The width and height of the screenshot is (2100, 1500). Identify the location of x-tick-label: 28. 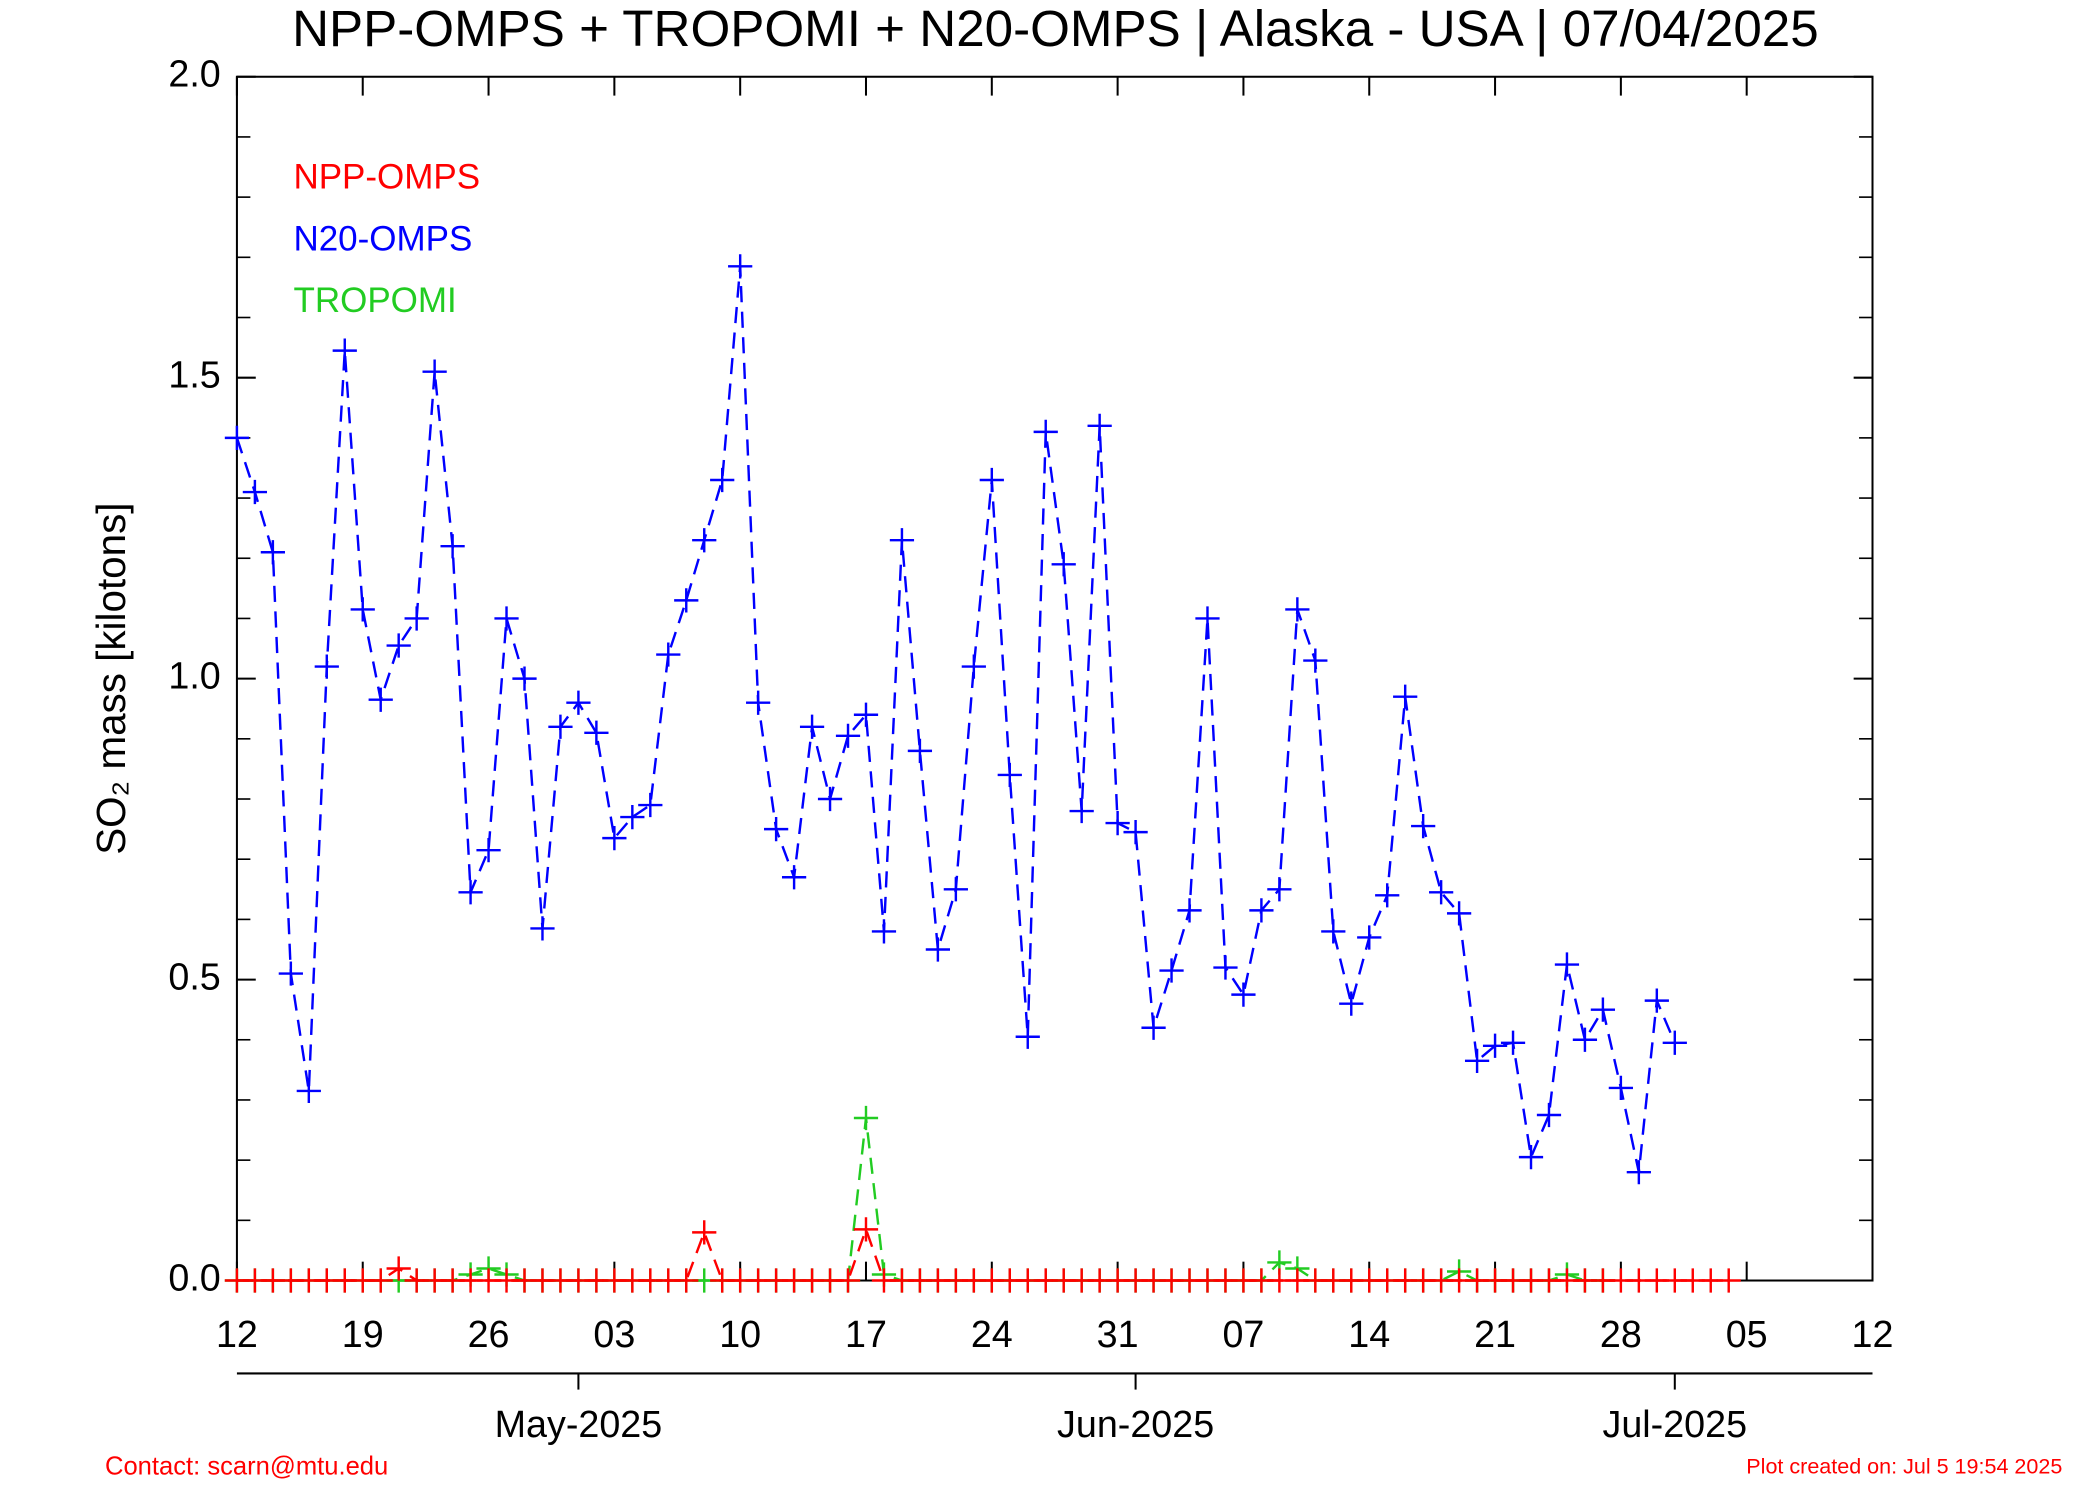
(1621, 1334).